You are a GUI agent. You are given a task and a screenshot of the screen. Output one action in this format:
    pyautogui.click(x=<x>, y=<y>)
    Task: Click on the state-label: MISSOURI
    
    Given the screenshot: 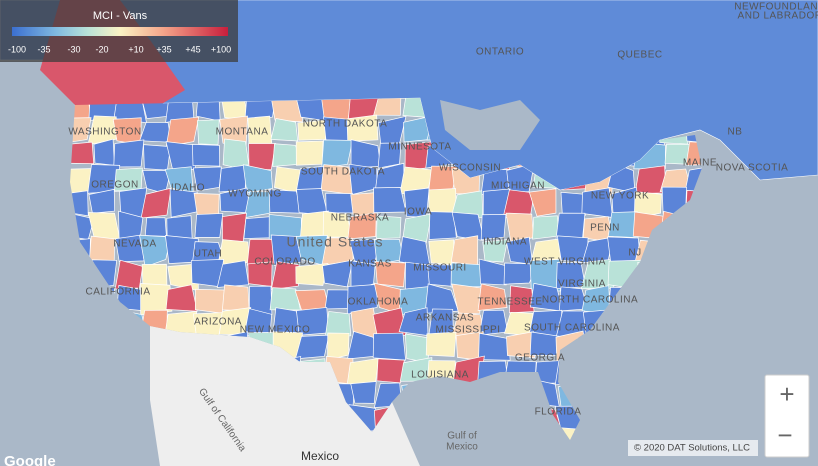 What is the action you would take?
    pyautogui.click(x=439, y=268)
    